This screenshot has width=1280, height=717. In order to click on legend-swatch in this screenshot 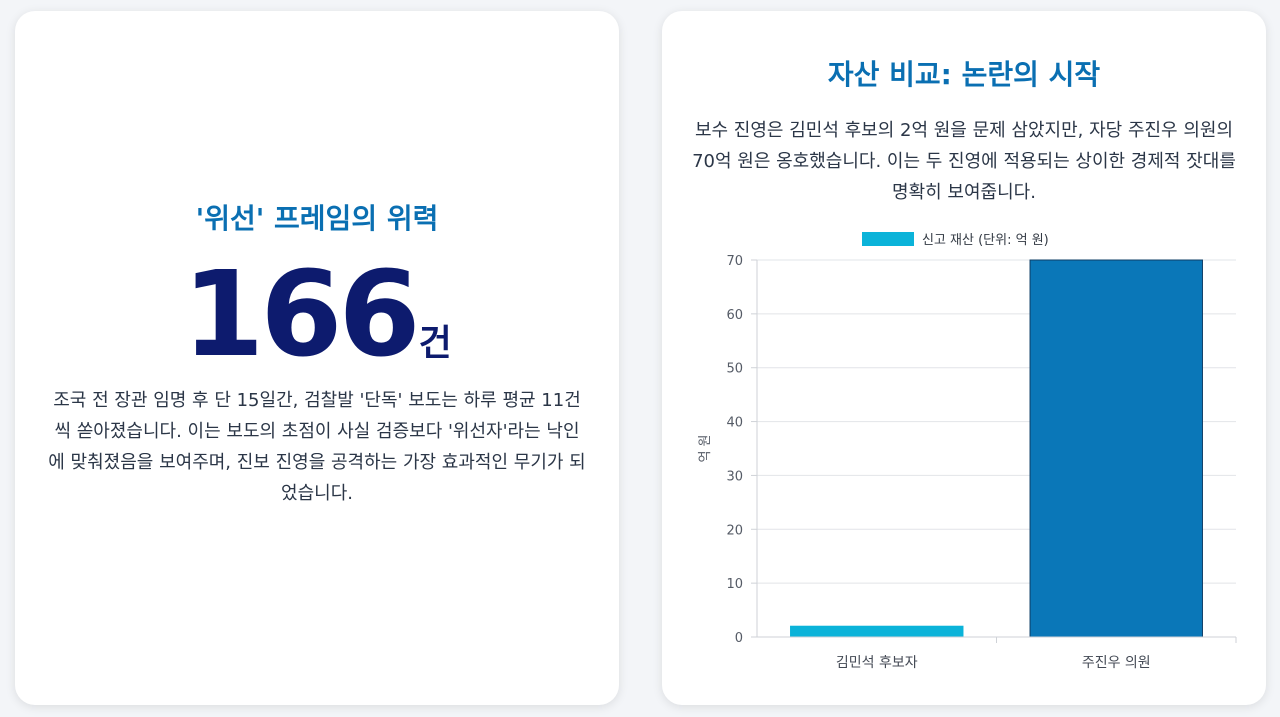, I will do `click(888, 239)`.